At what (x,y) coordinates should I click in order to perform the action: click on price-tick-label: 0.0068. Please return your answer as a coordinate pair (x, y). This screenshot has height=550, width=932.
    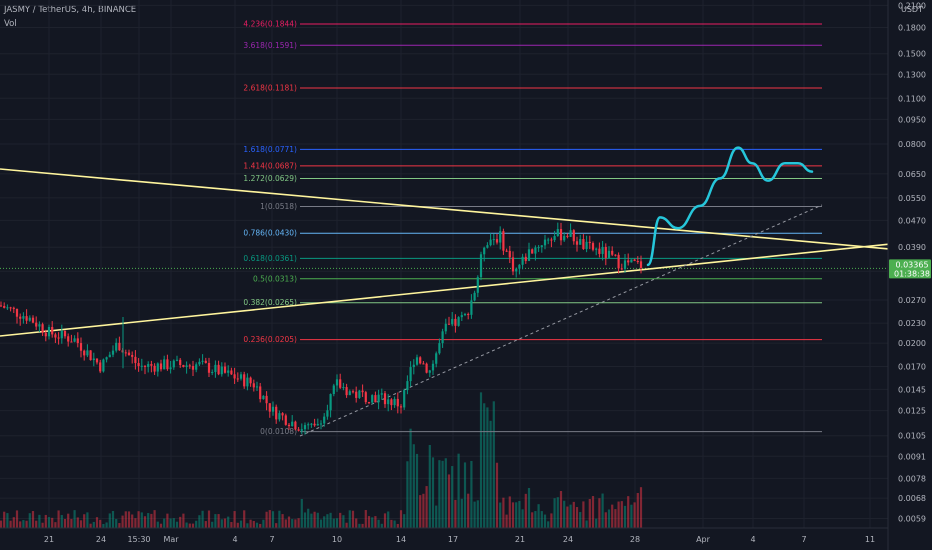
    Looking at the image, I should click on (912, 498).